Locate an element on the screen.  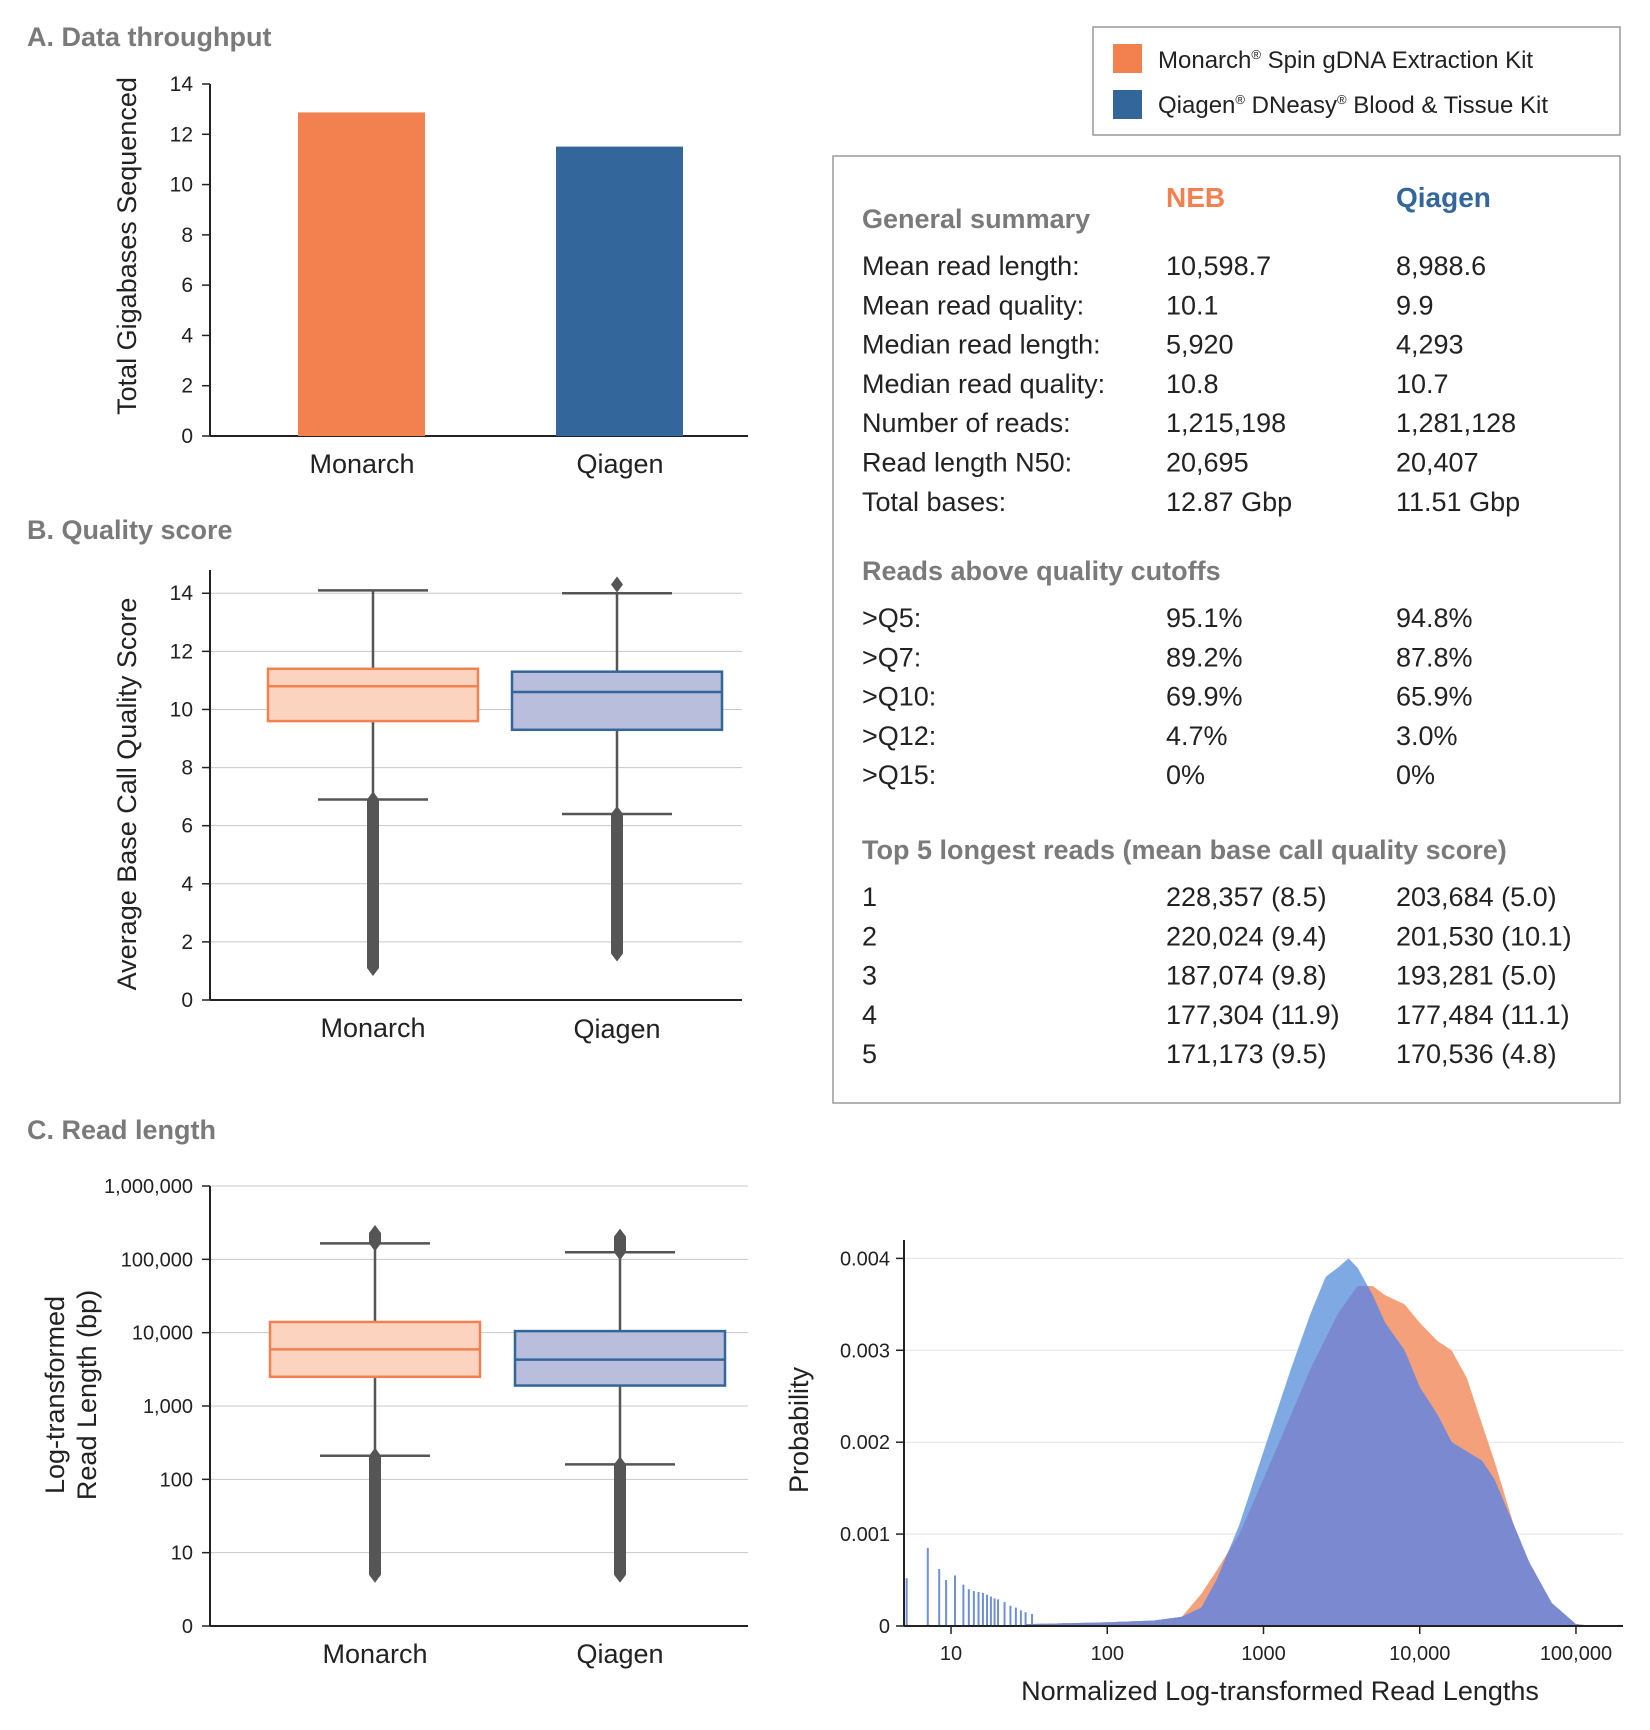
panel-d-x-label: Normalized Log-transformed Read Lengths is located at coordinates (1280, 1691).